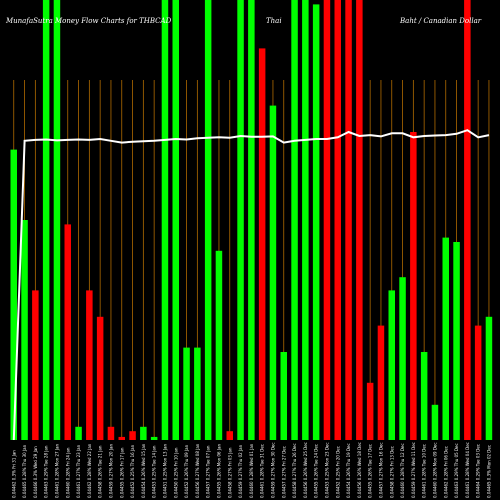 This screenshot has height=500, width=500. What do you see at coordinates (456, 470) in the screenshot?
I see `tick-label: 0.04463 0.29% Thu 05 Dec` at bounding box center [456, 470].